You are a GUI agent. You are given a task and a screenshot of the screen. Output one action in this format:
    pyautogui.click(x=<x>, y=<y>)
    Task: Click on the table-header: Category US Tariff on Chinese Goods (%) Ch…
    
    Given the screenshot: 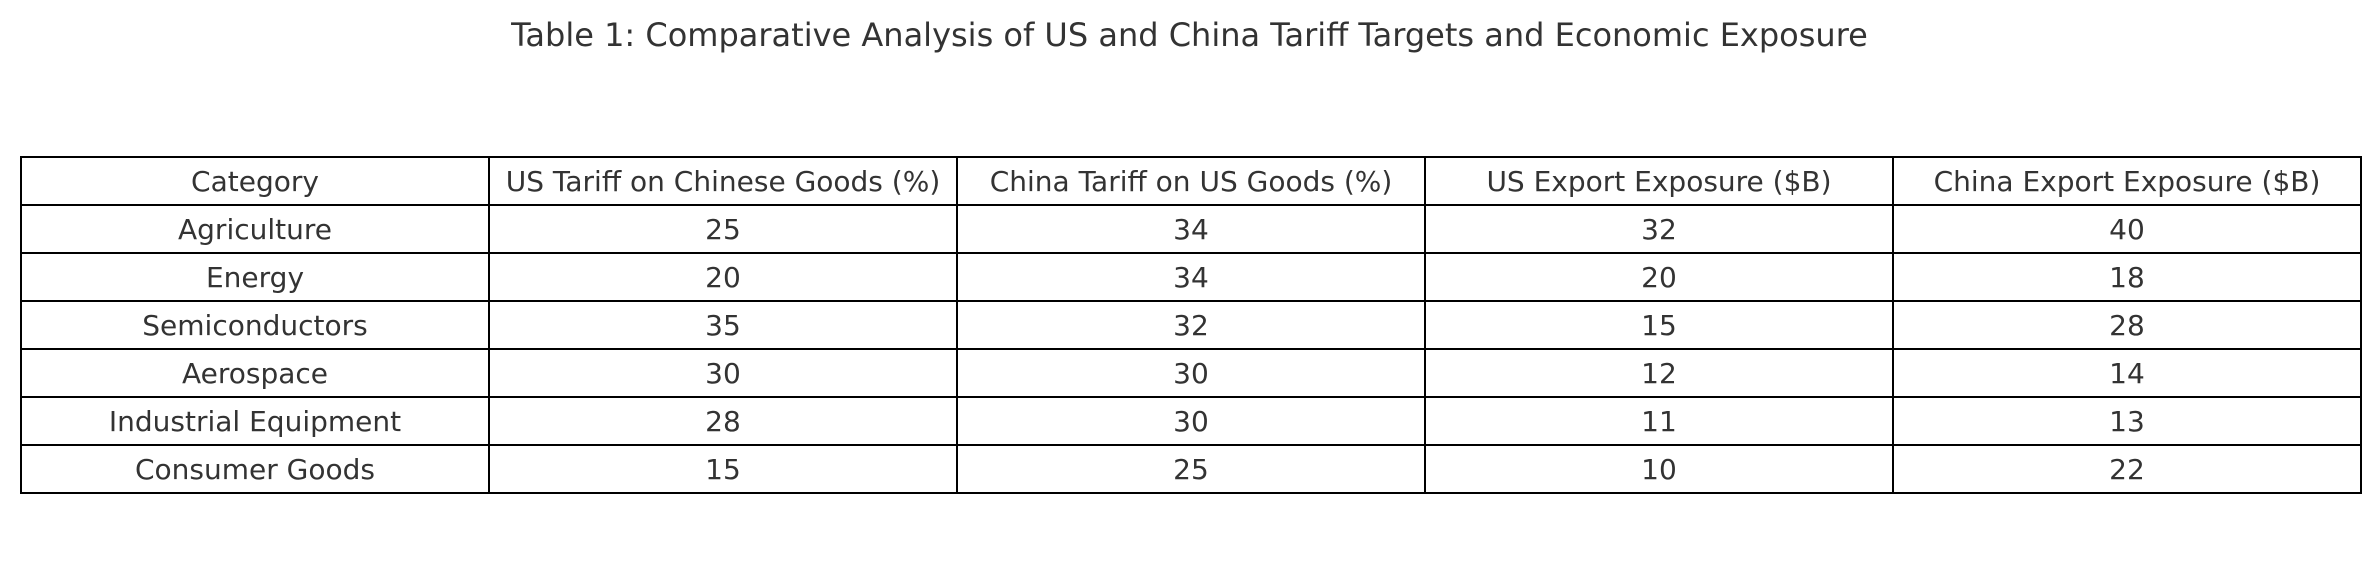 What is the action you would take?
    pyautogui.click(x=1191, y=181)
    